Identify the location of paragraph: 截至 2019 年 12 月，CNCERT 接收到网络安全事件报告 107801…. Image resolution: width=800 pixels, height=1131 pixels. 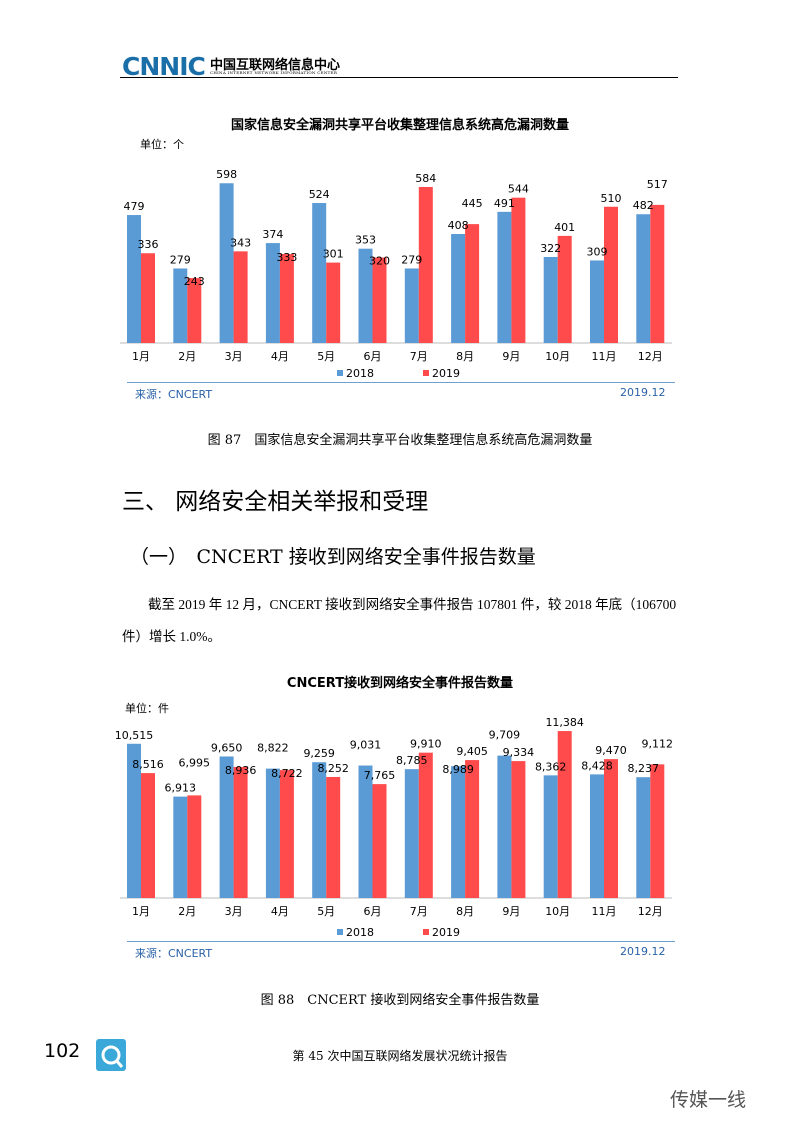
(400, 621).